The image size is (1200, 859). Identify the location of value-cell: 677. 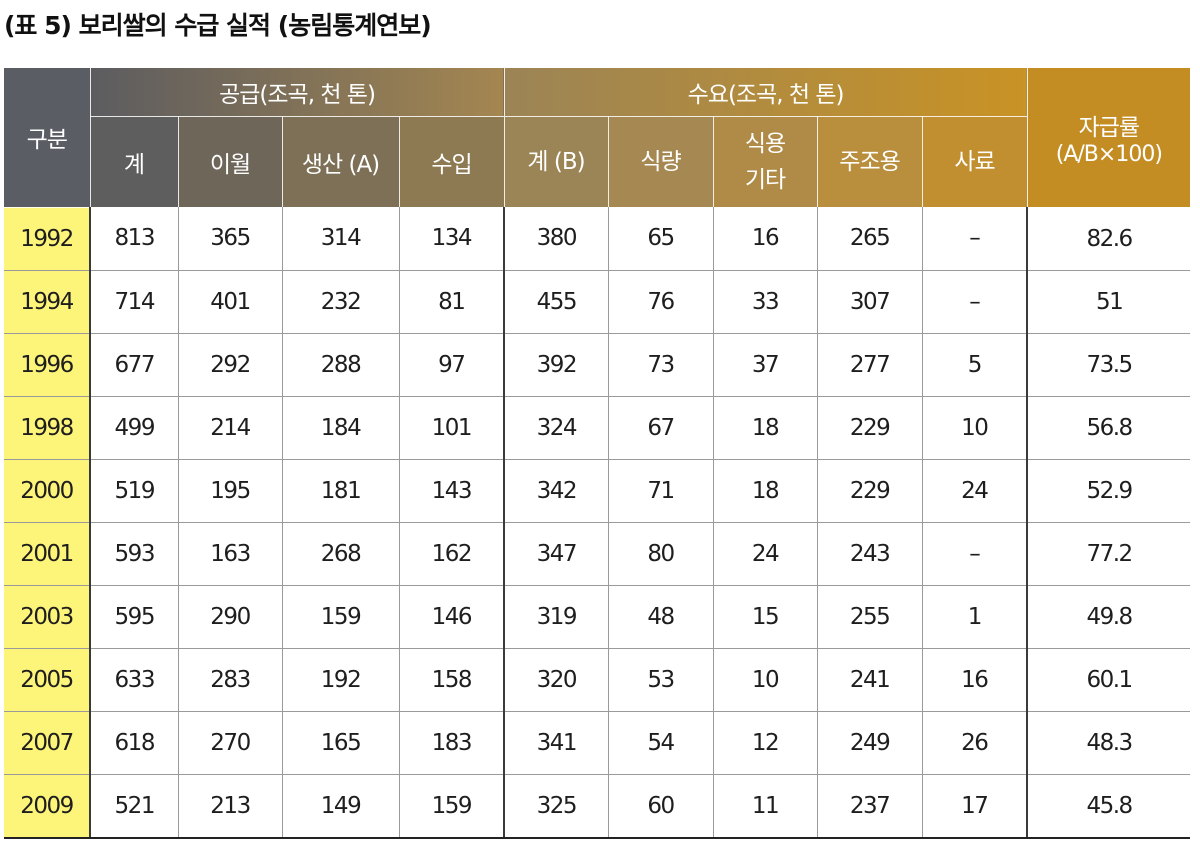
(133, 365).